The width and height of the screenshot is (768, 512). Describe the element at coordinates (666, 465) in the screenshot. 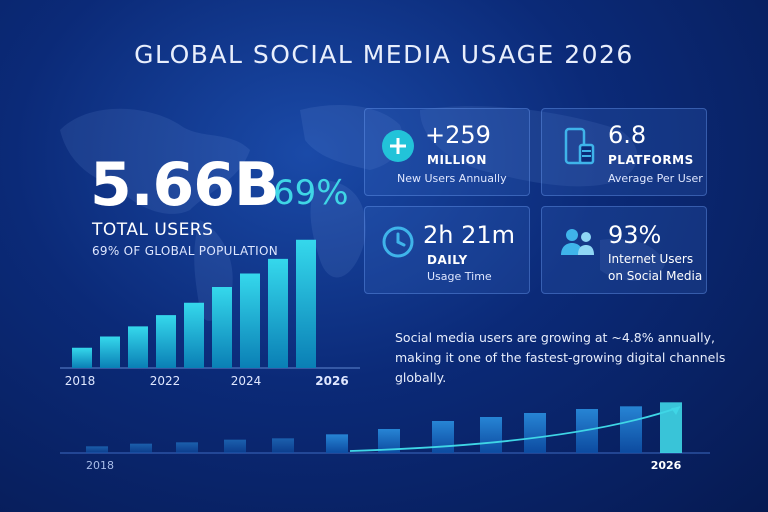

I see `chart2-tick-label: 2026` at that location.